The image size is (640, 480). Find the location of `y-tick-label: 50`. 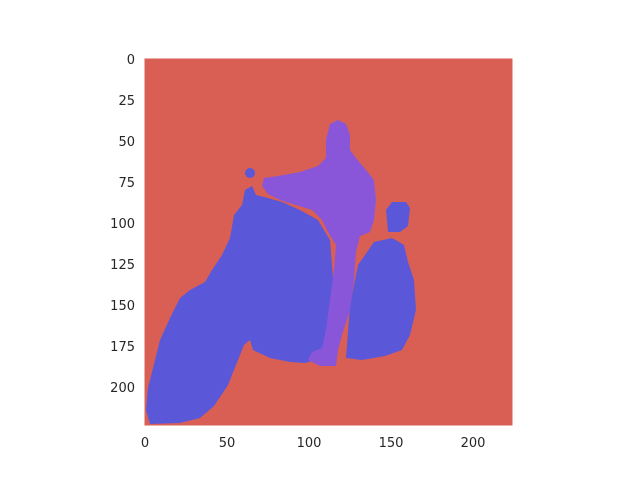

y-tick-label: 50 is located at coordinates (126, 142).